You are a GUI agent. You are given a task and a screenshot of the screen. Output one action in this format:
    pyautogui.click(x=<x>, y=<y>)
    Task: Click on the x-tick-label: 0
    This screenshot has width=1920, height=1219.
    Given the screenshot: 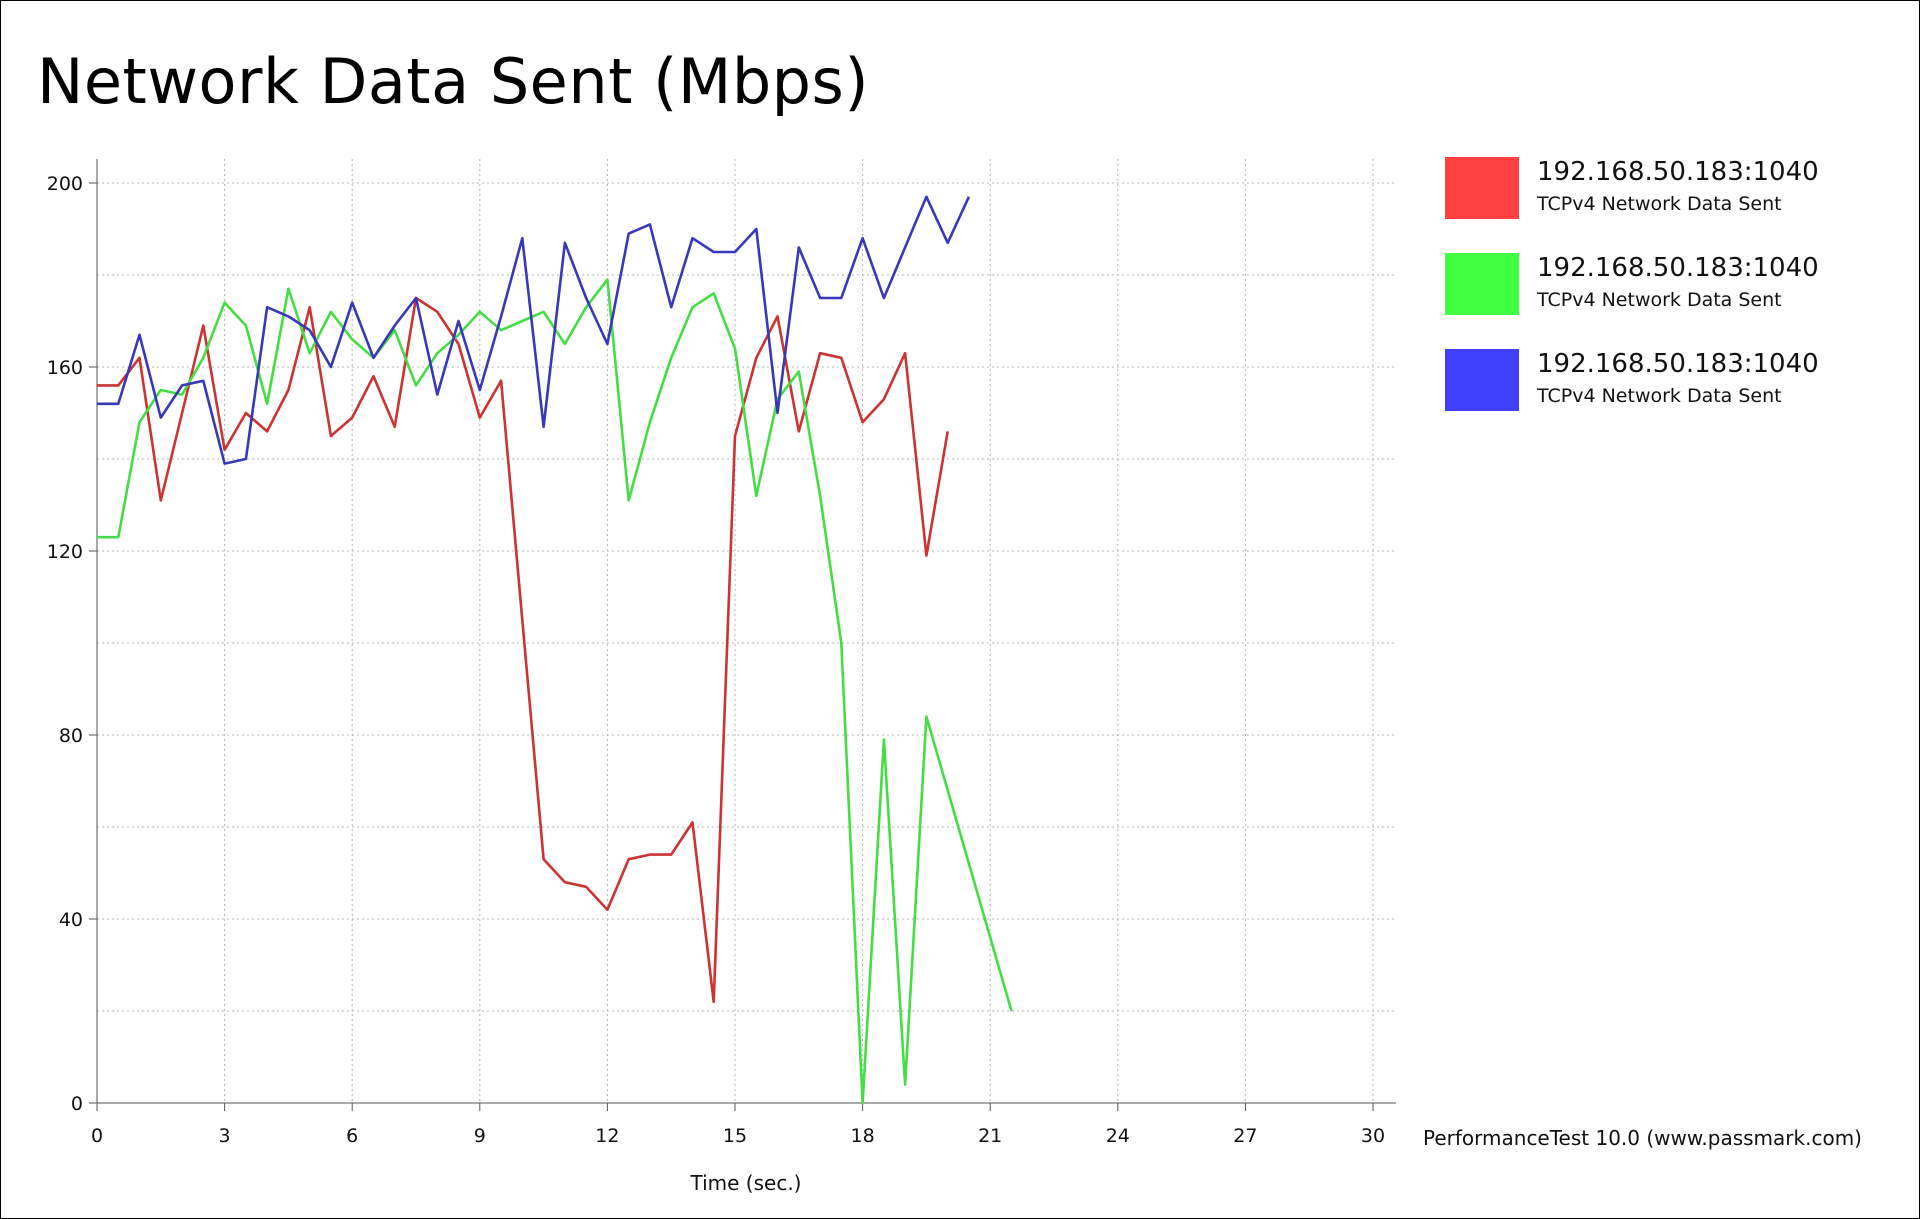 What is the action you would take?
    pyautogui.click(x=97, y=1136)
    